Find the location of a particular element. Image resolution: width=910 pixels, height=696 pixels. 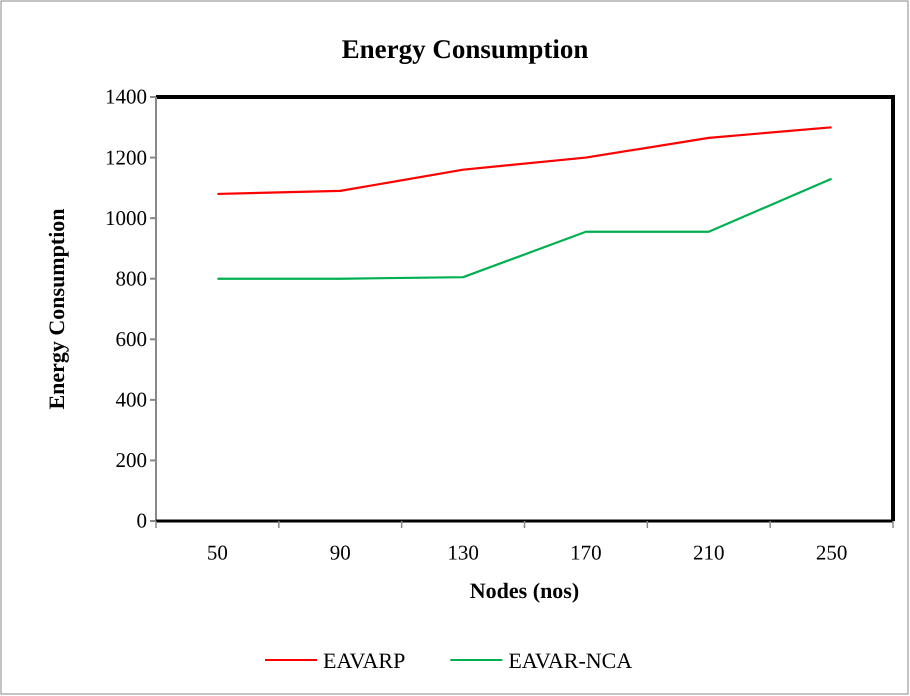

x-tick-label: 50 is located at coordinates (217, 552).